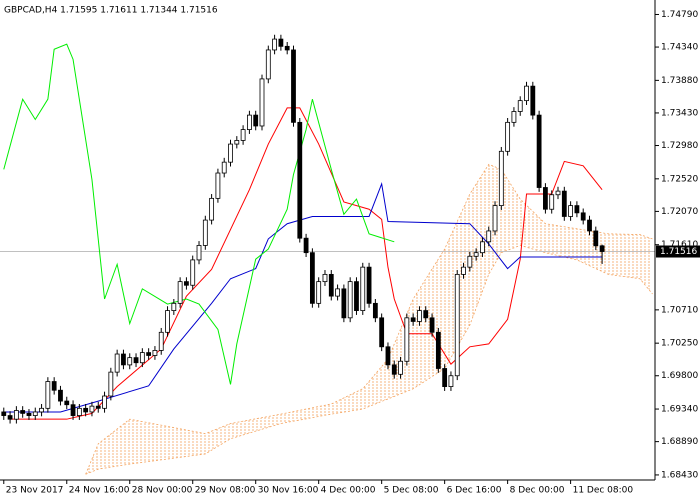 The width and height of the screenshot is (700, 504). Describe the element at coordinates (679, 179) in the screenshot. I see `y-tick-label: 1.72520` at that location.